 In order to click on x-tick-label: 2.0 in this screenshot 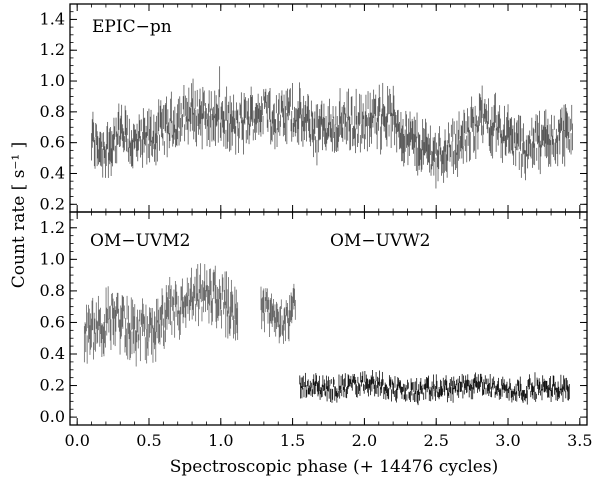, I will do `click(364, 440)`.